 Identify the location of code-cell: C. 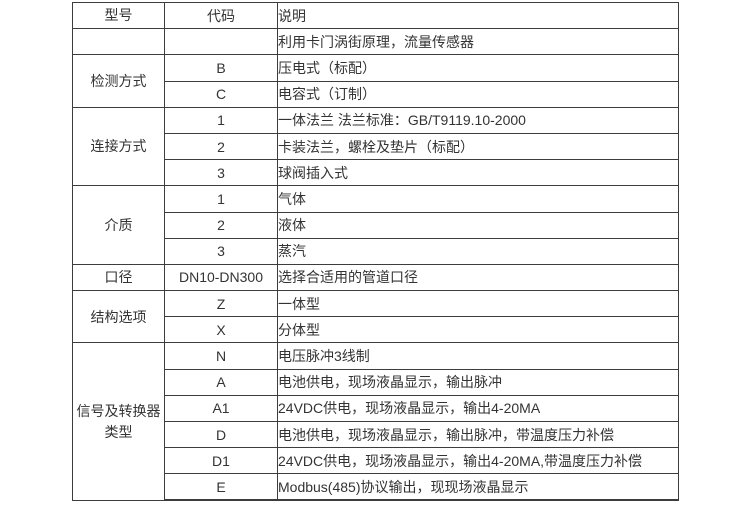
(221, 94).